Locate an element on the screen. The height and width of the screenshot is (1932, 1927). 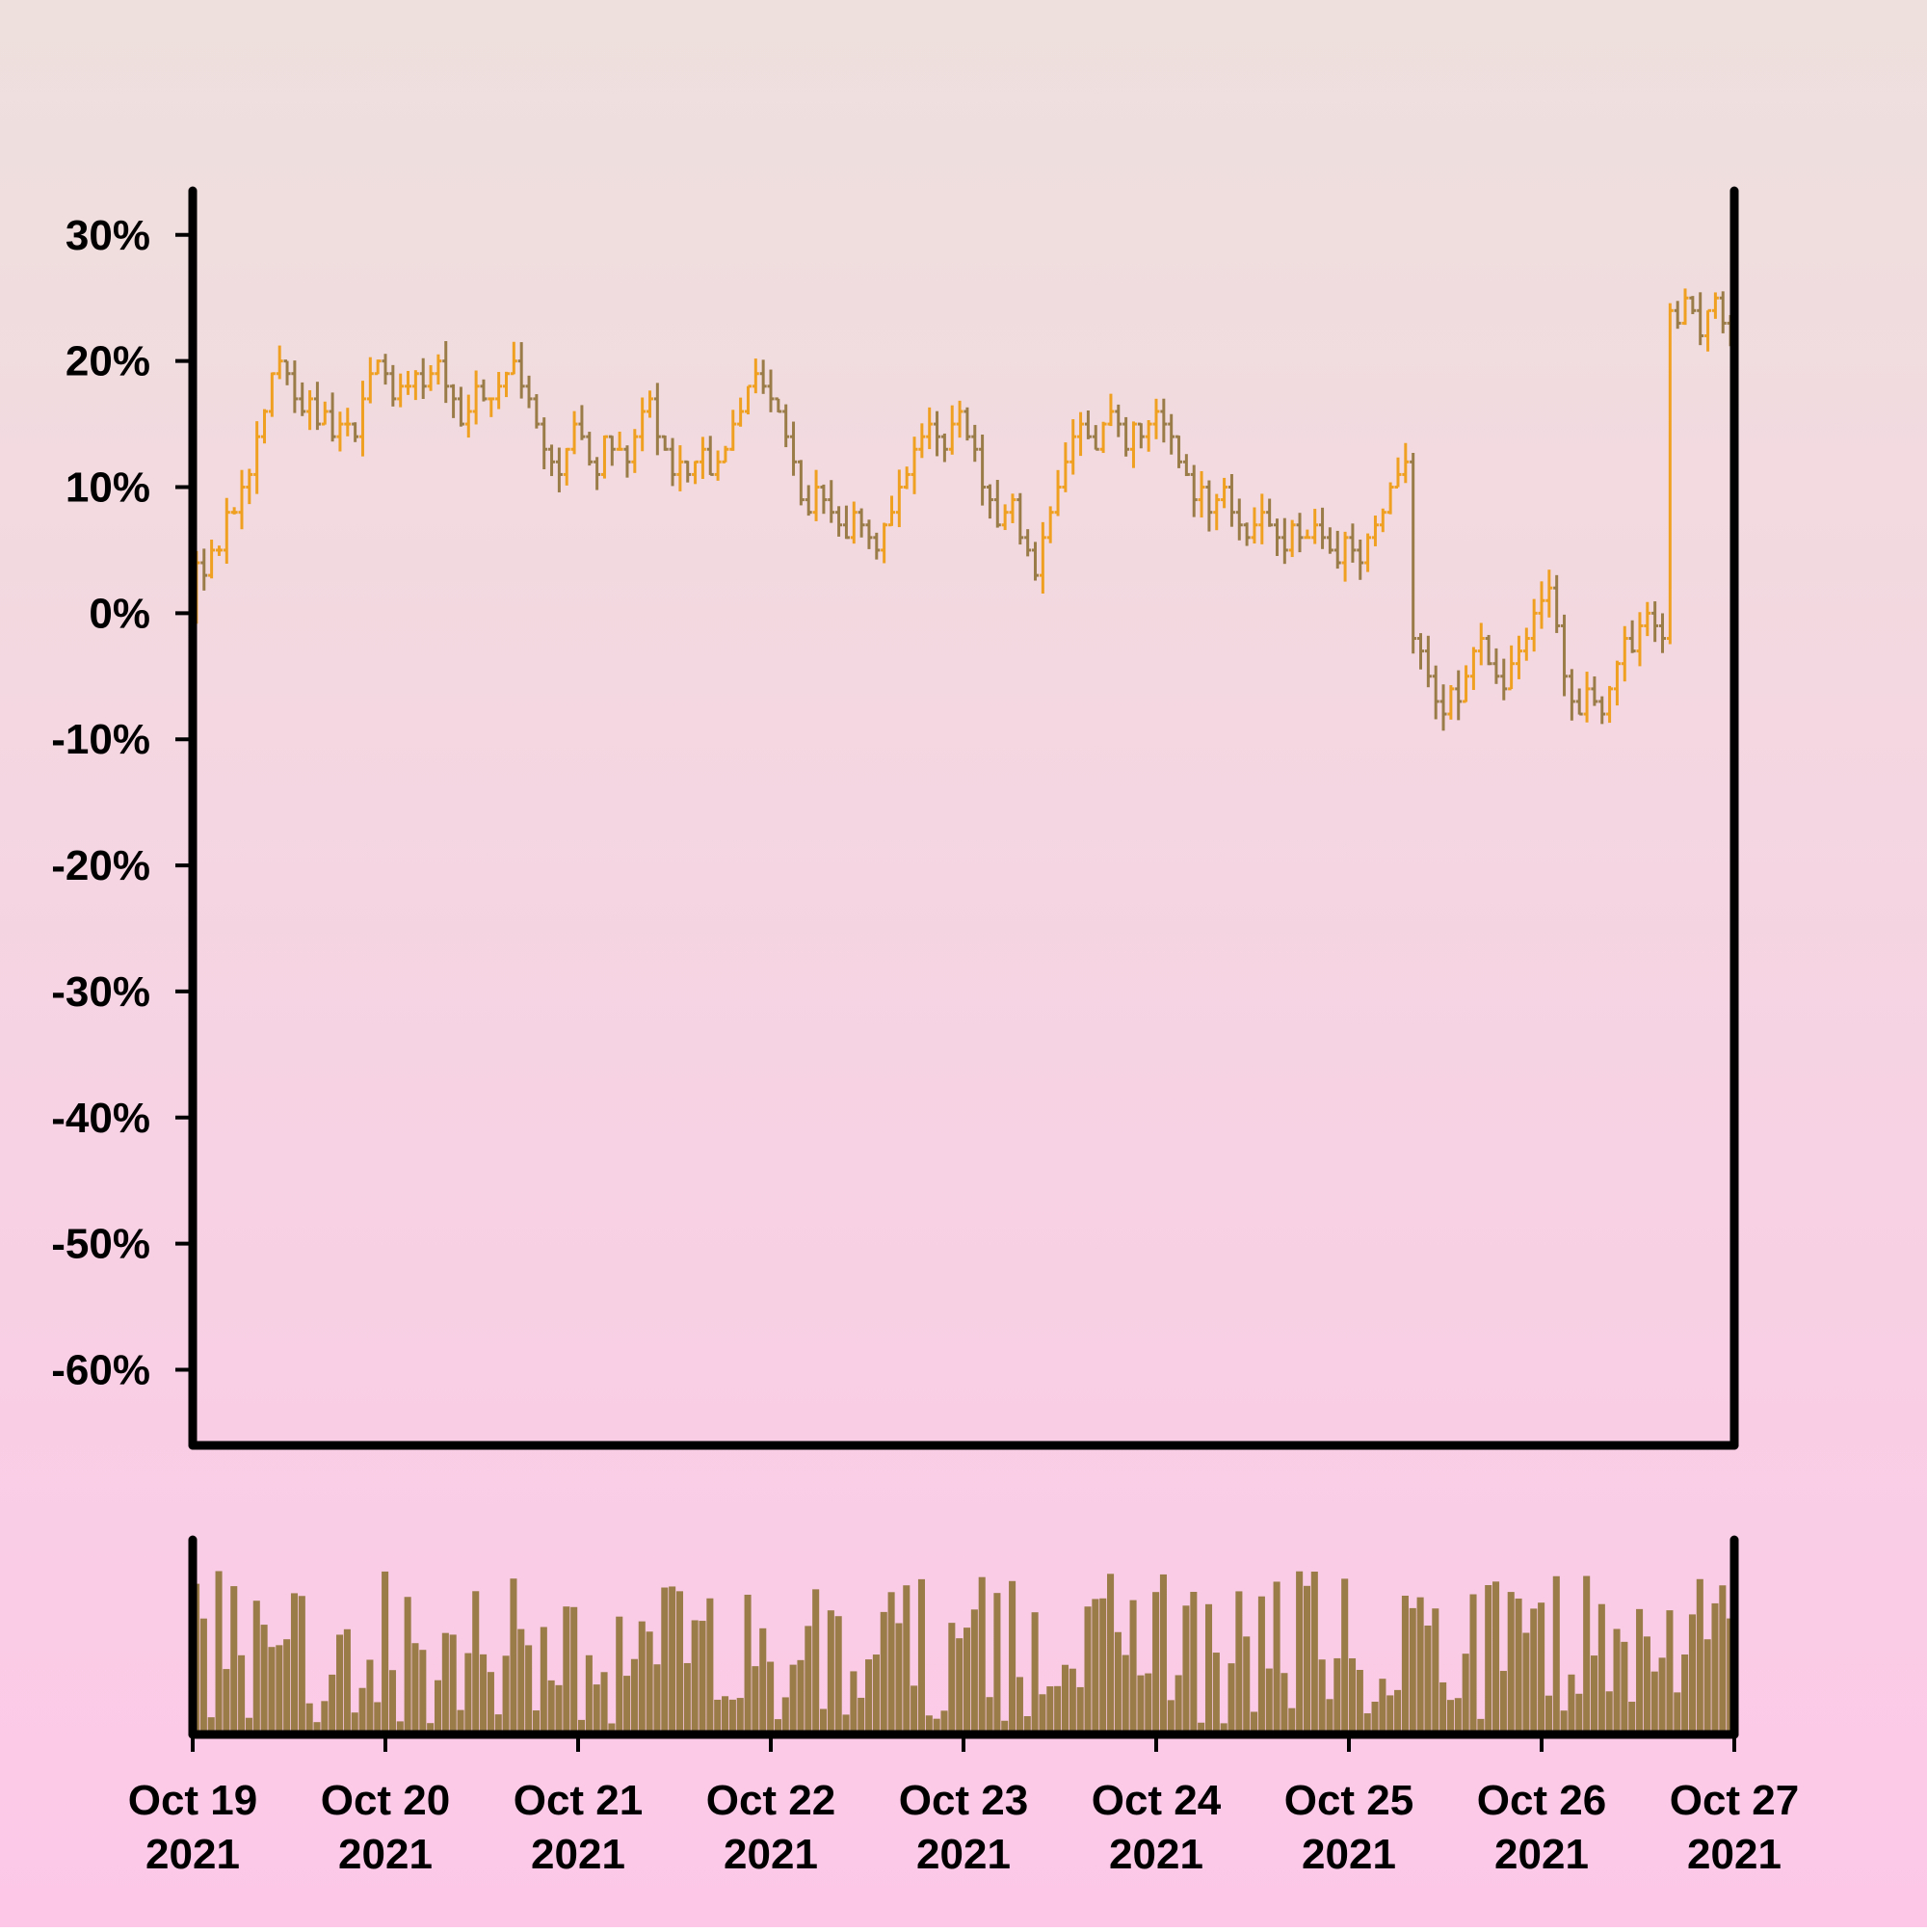
y-tick-label: 30% is located at coordinates (108, 235).